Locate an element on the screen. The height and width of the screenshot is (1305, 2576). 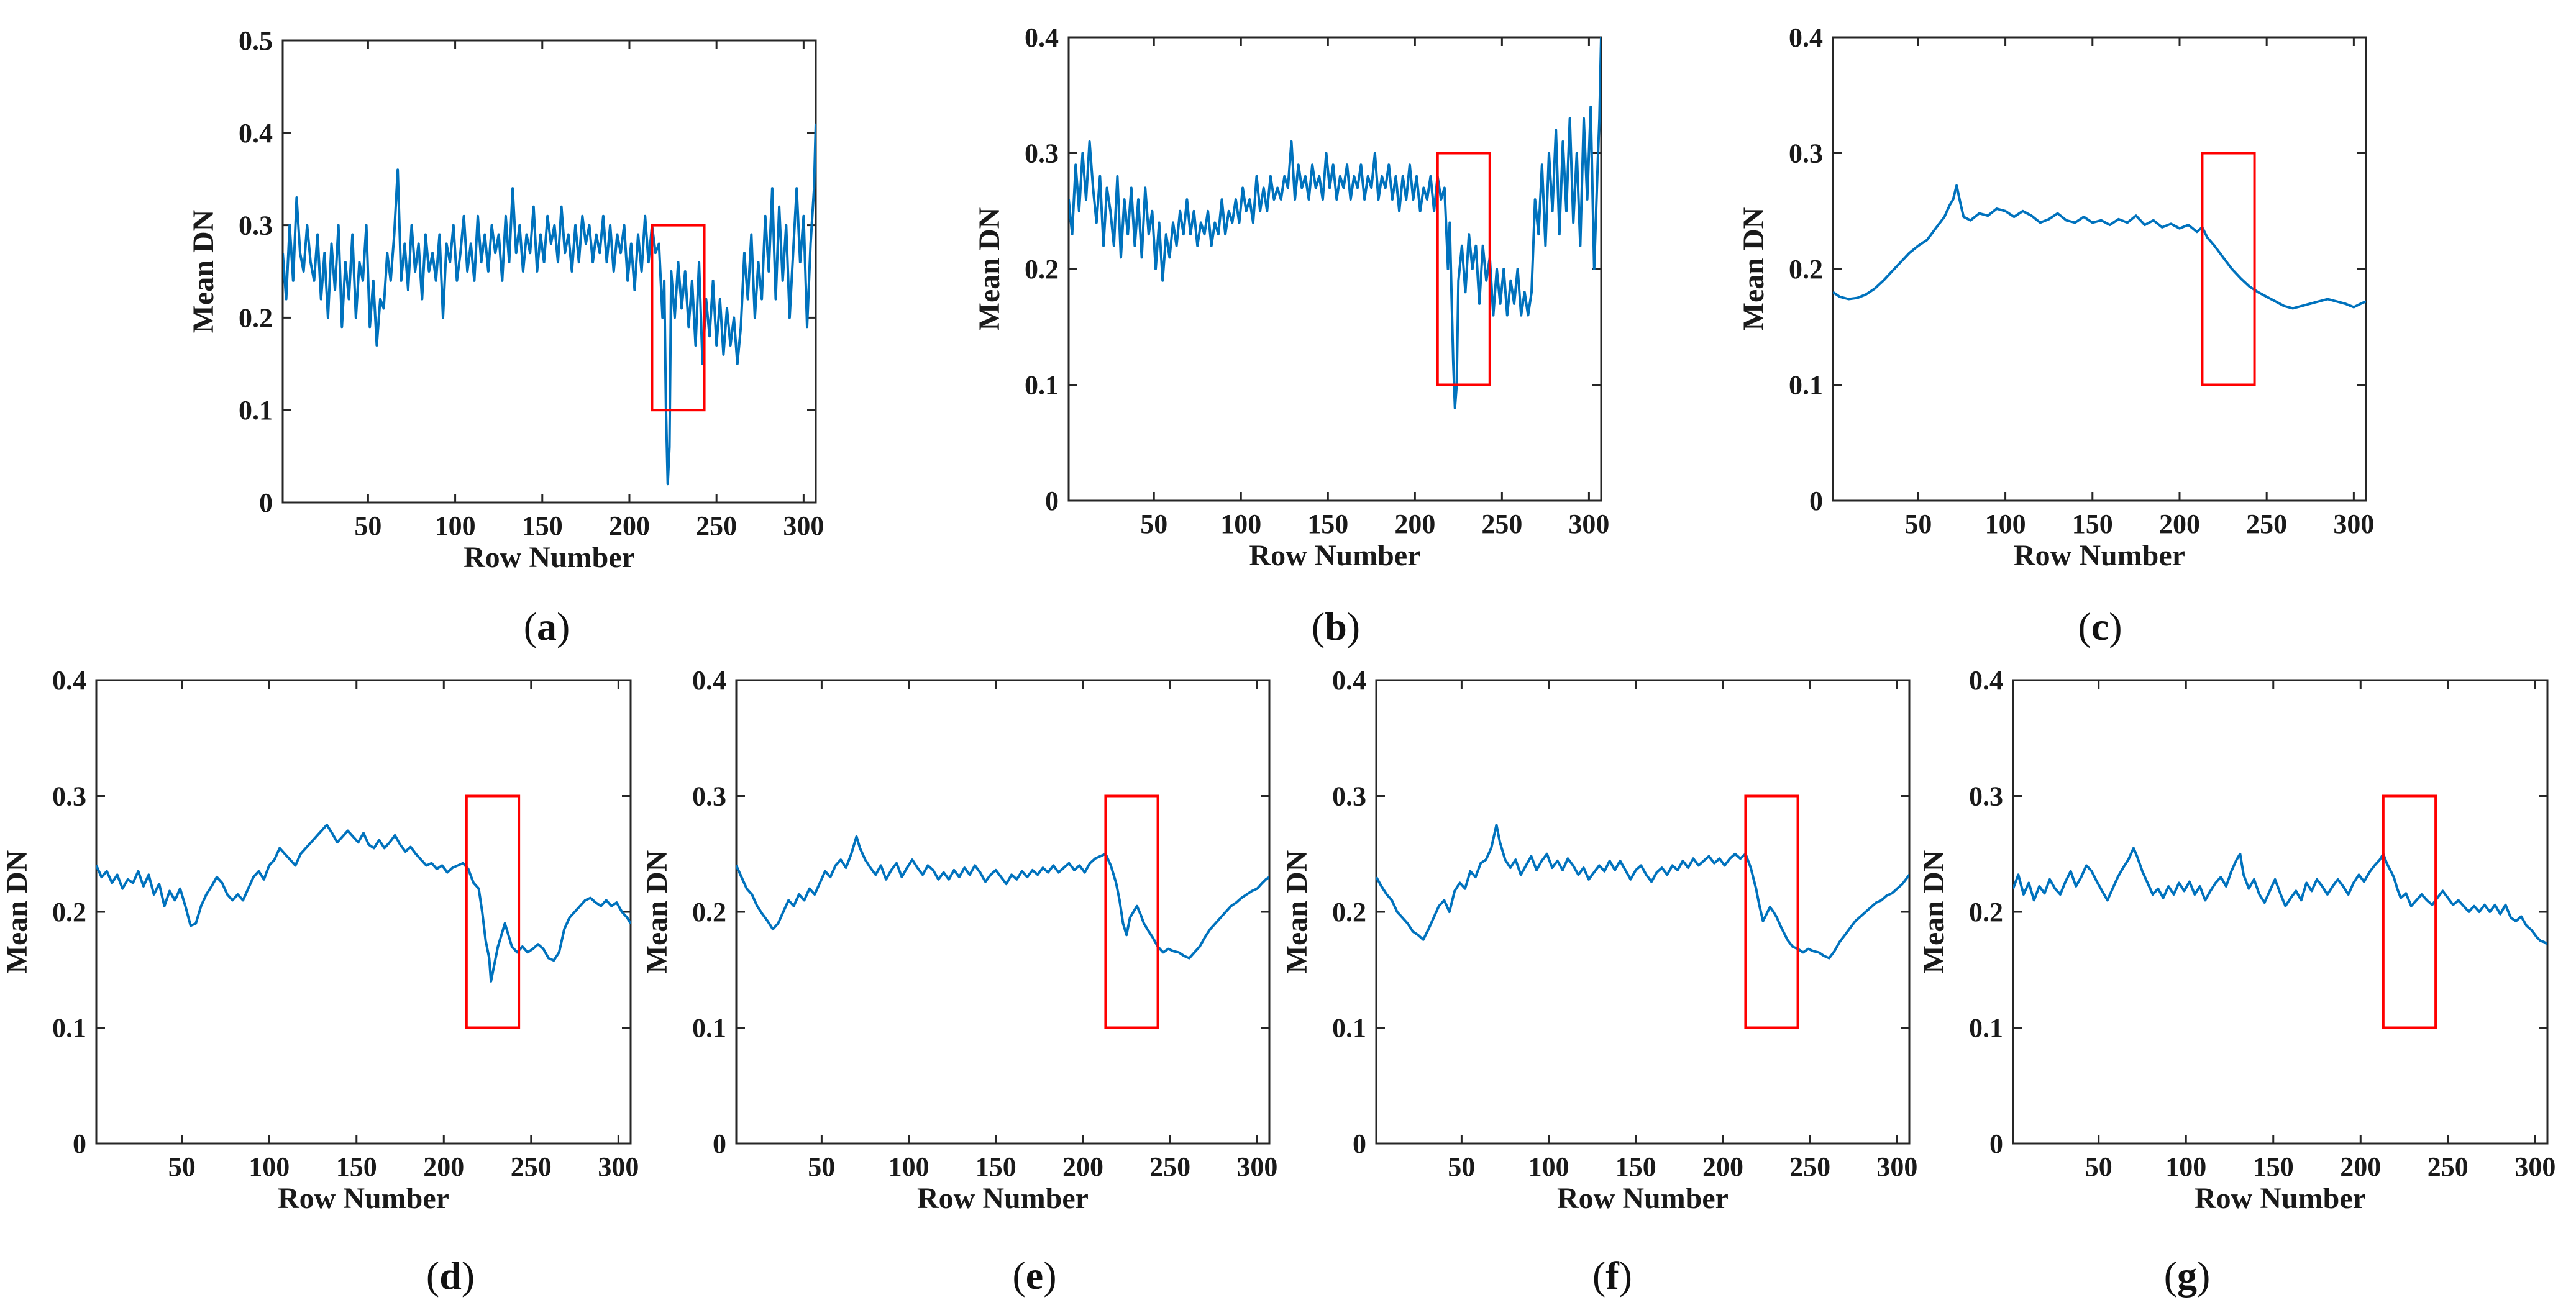
panel-label: (g) is located at coordinates (2187, 1276).